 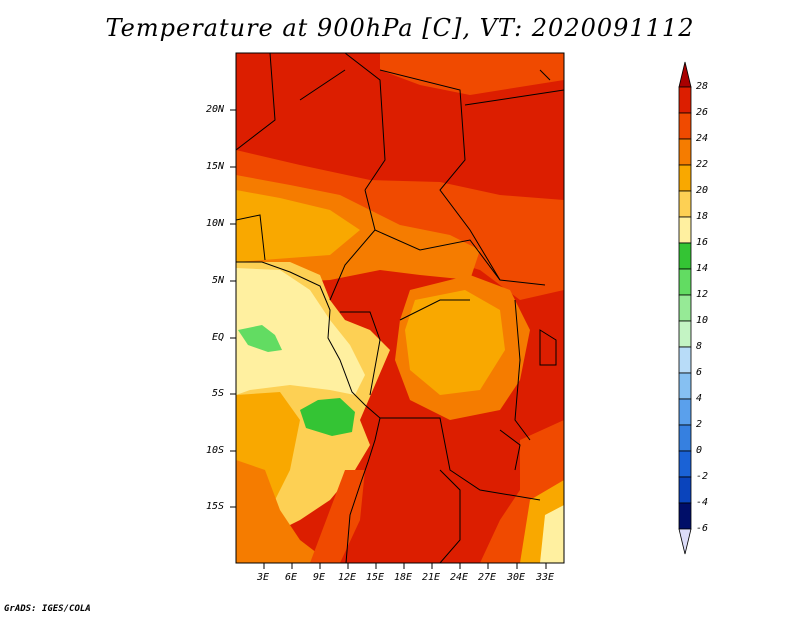 What do you see at coordinates (218, 280) in the screenshot?
I see `lat-label-5n: 5N` at bounding box center [218, 280].